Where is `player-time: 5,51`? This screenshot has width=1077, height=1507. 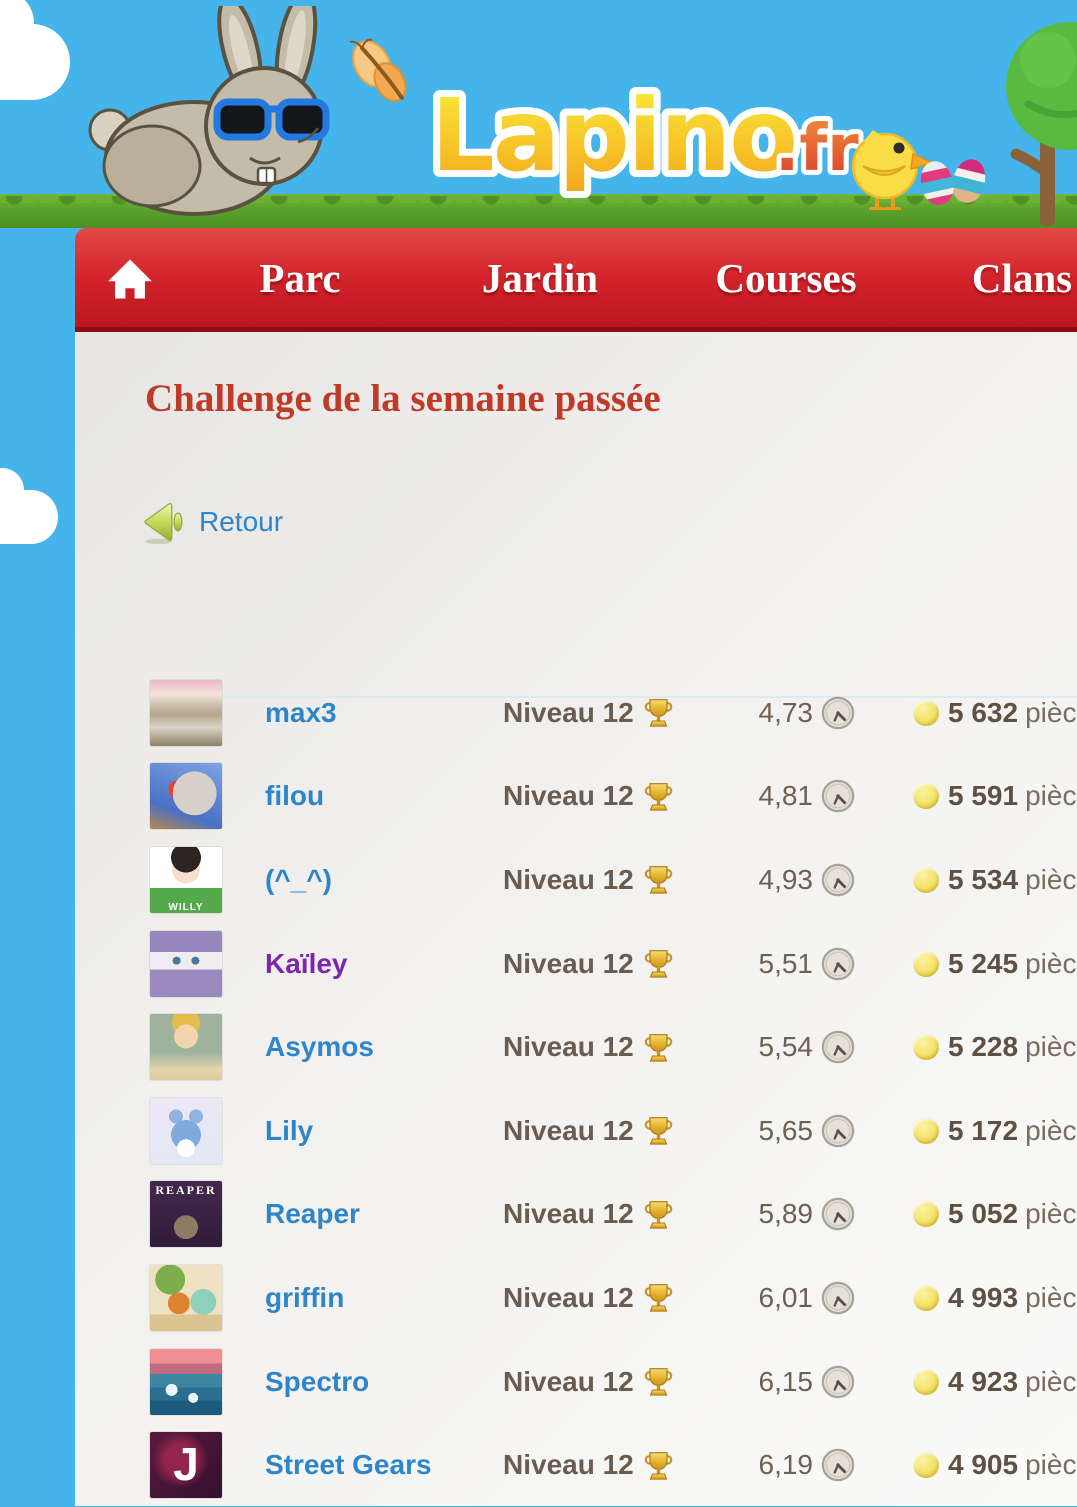
player-time: 5,51 is located at coordinates (794, 964).